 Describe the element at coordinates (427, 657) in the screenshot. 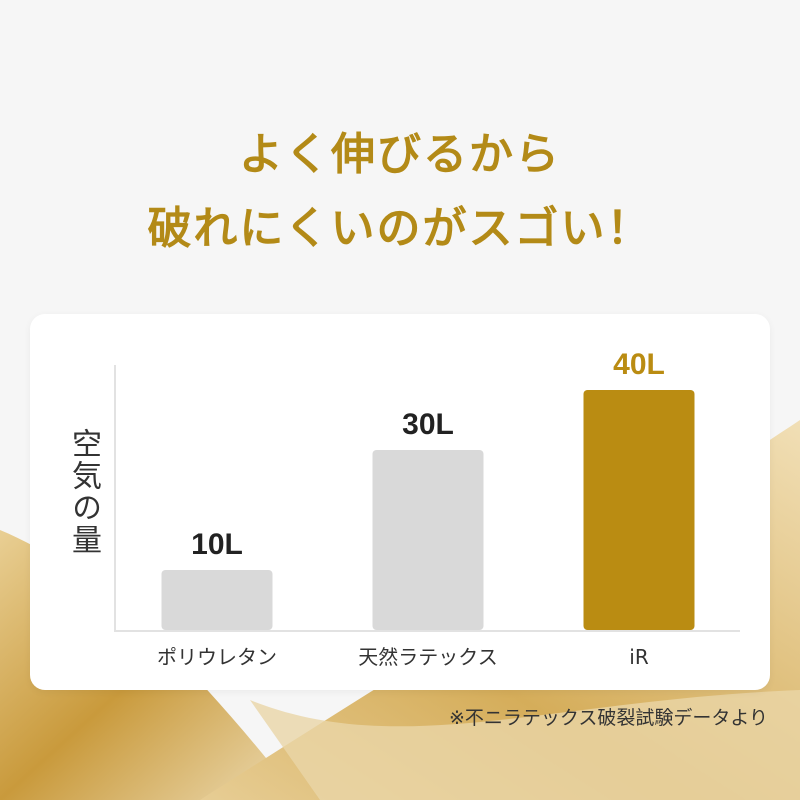

I see `category-label: 天然ラテックス` at that location.